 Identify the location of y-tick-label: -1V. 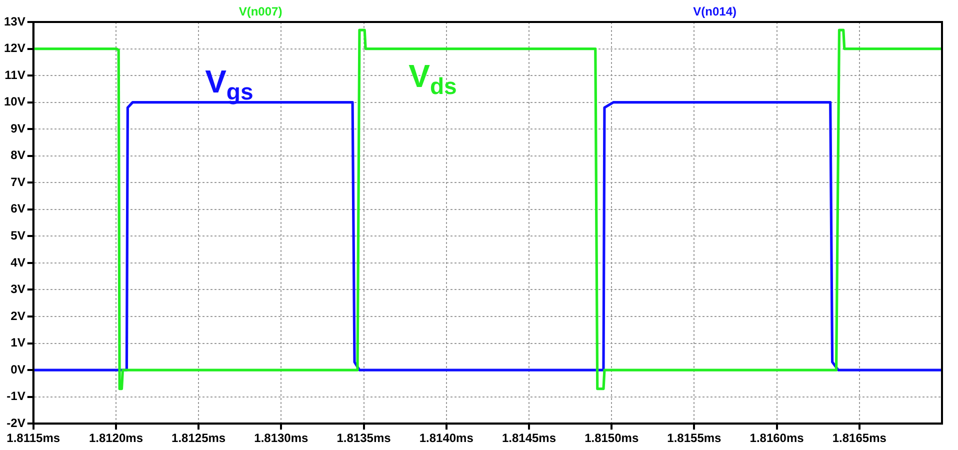
(16, 396).